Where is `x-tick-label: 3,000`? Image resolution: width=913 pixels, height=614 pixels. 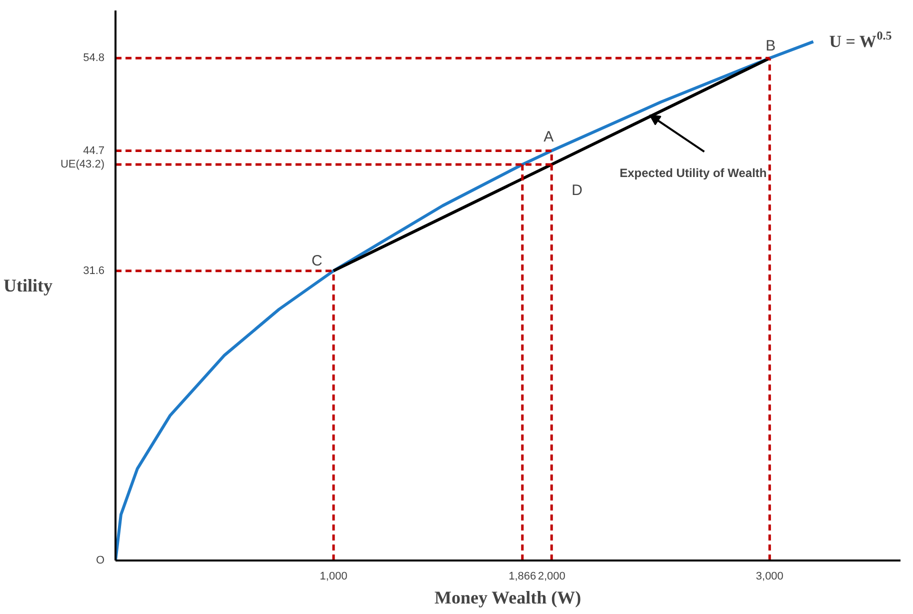
x-tick-label: 3,000 is located at coordinates (770, 576).